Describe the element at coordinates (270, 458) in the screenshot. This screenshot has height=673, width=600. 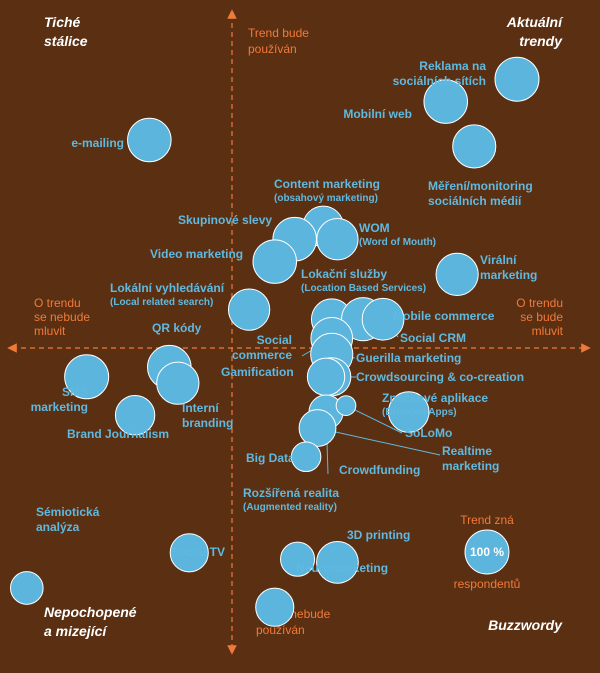
I see `label-big-data: Big Data` at that location.